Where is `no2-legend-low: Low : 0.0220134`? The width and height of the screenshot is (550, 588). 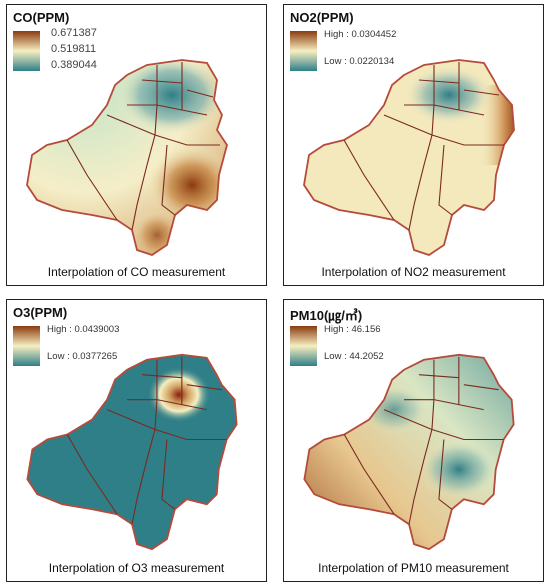
no2-legend-low: Low : 0.0220134 is located at coordinates (359, 61).